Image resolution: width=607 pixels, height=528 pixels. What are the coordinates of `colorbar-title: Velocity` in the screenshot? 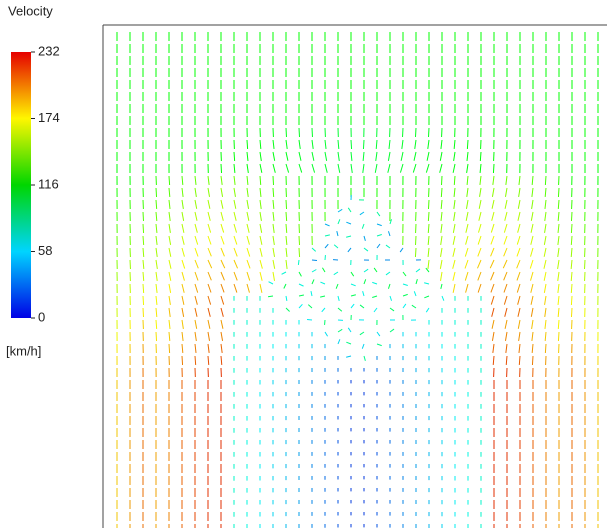 It's located at (30, 10).